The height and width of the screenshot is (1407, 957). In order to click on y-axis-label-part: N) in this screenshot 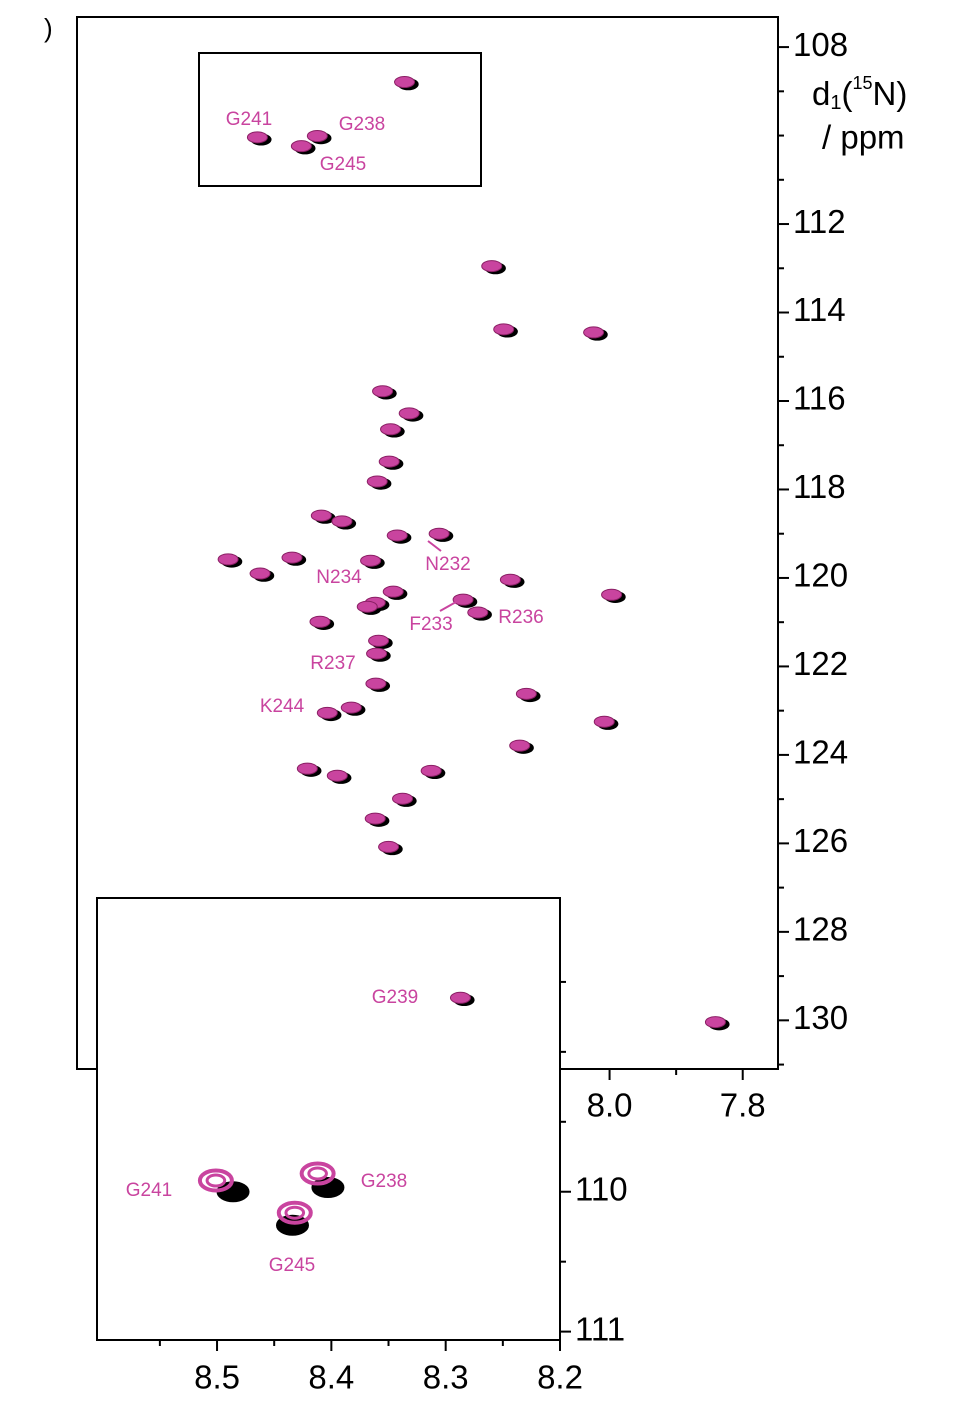, I will do `click(890, 93)`.